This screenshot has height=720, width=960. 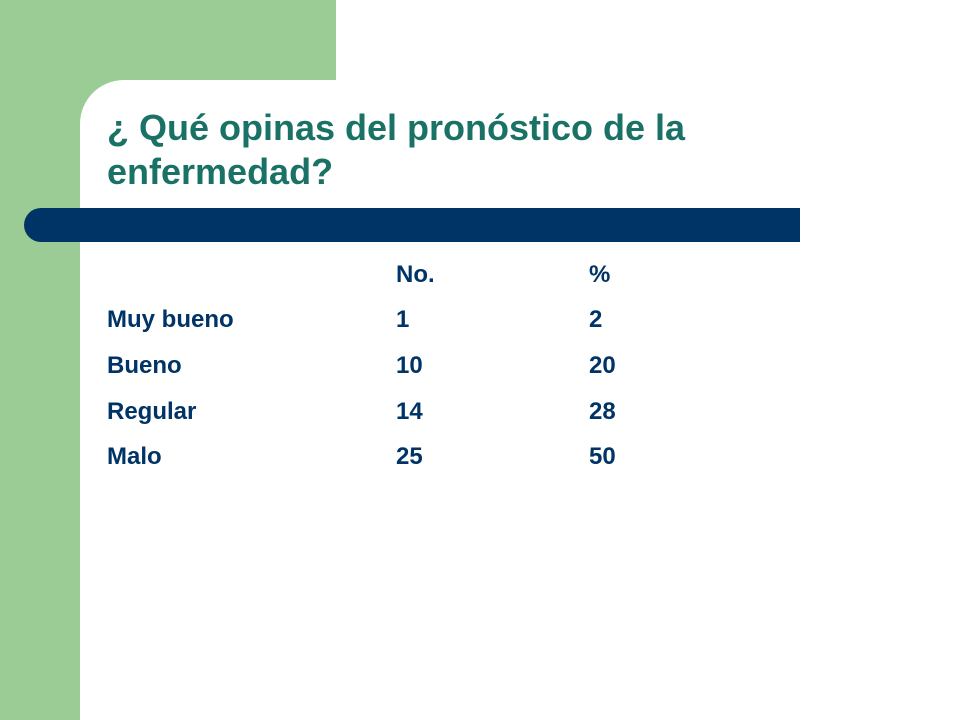 I want to click on table-row: Bueno 10 20, so click(x=398, y=366).